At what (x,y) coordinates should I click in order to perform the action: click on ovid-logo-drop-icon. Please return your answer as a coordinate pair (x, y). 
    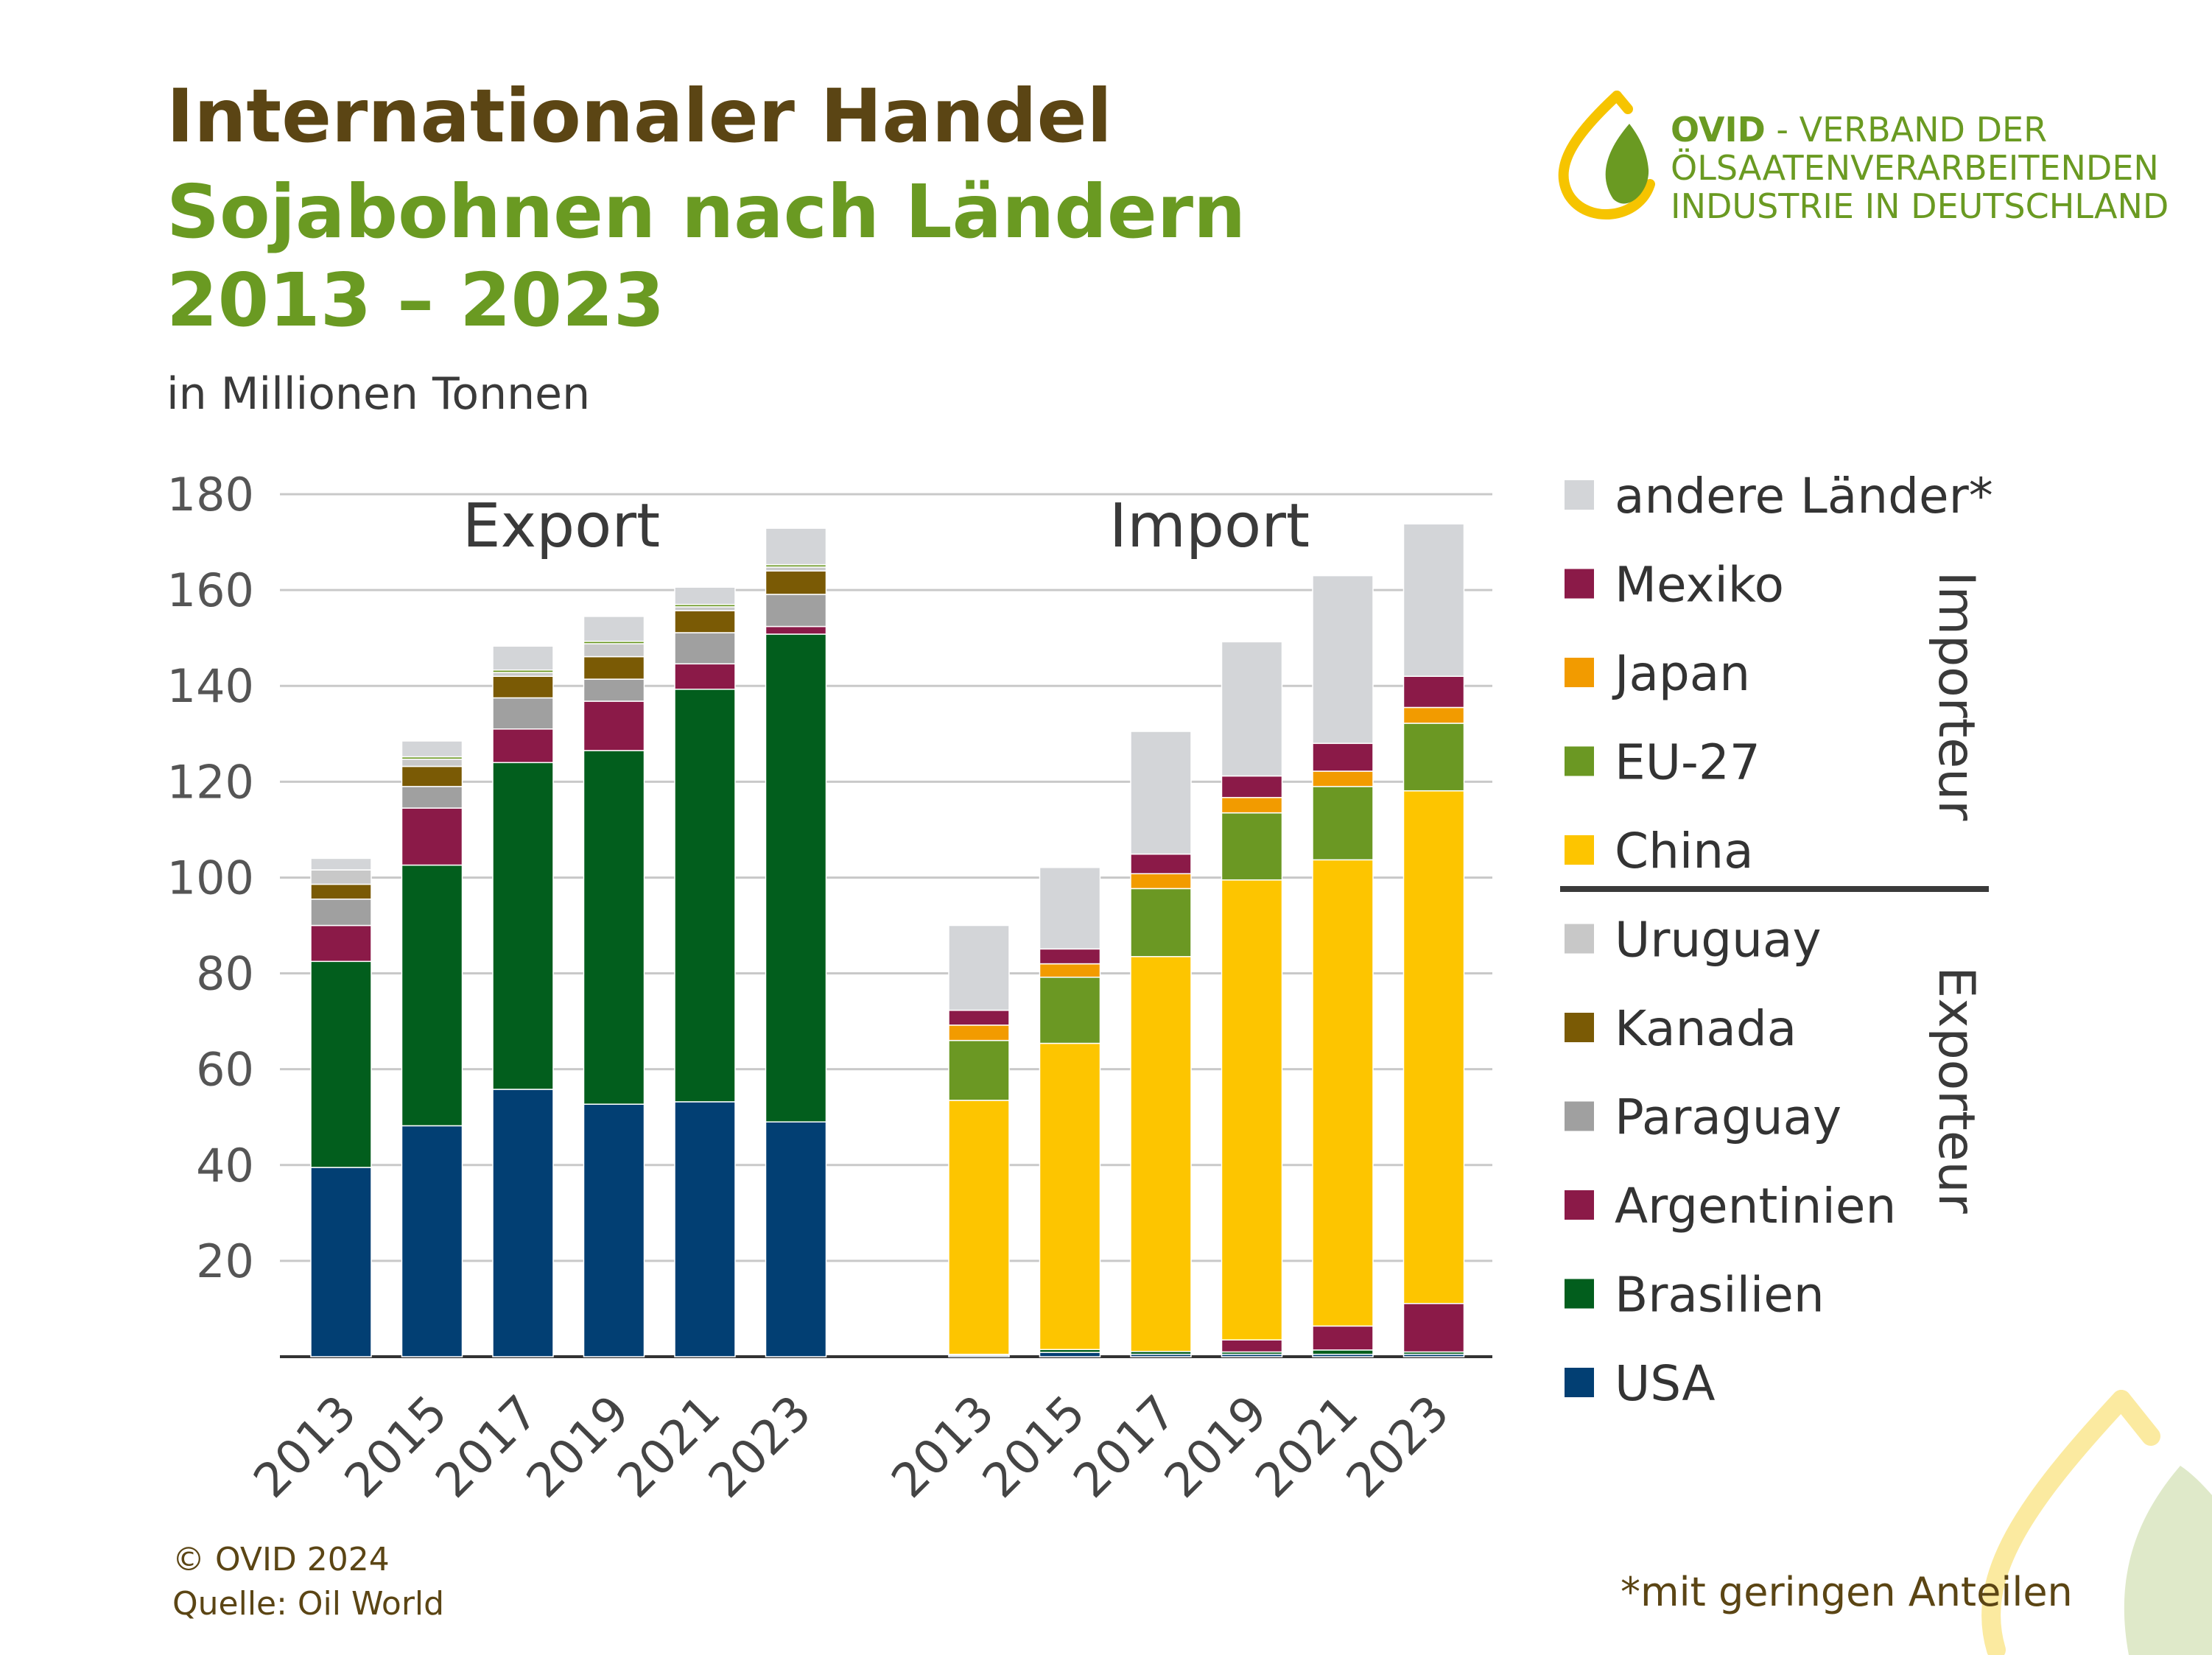
    Looking at the image, I should click on (1606, 155).